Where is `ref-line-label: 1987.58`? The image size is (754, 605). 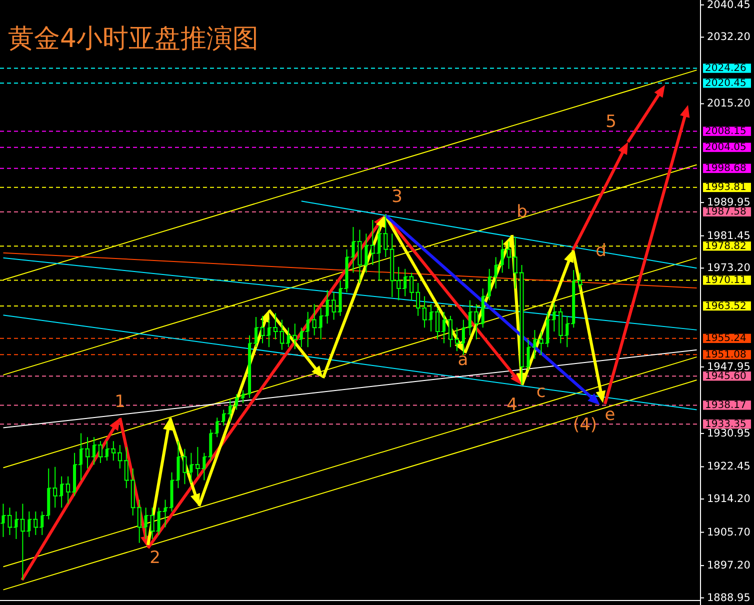
ref-line-label: 1987.58 is located at coordinates (725, 212).